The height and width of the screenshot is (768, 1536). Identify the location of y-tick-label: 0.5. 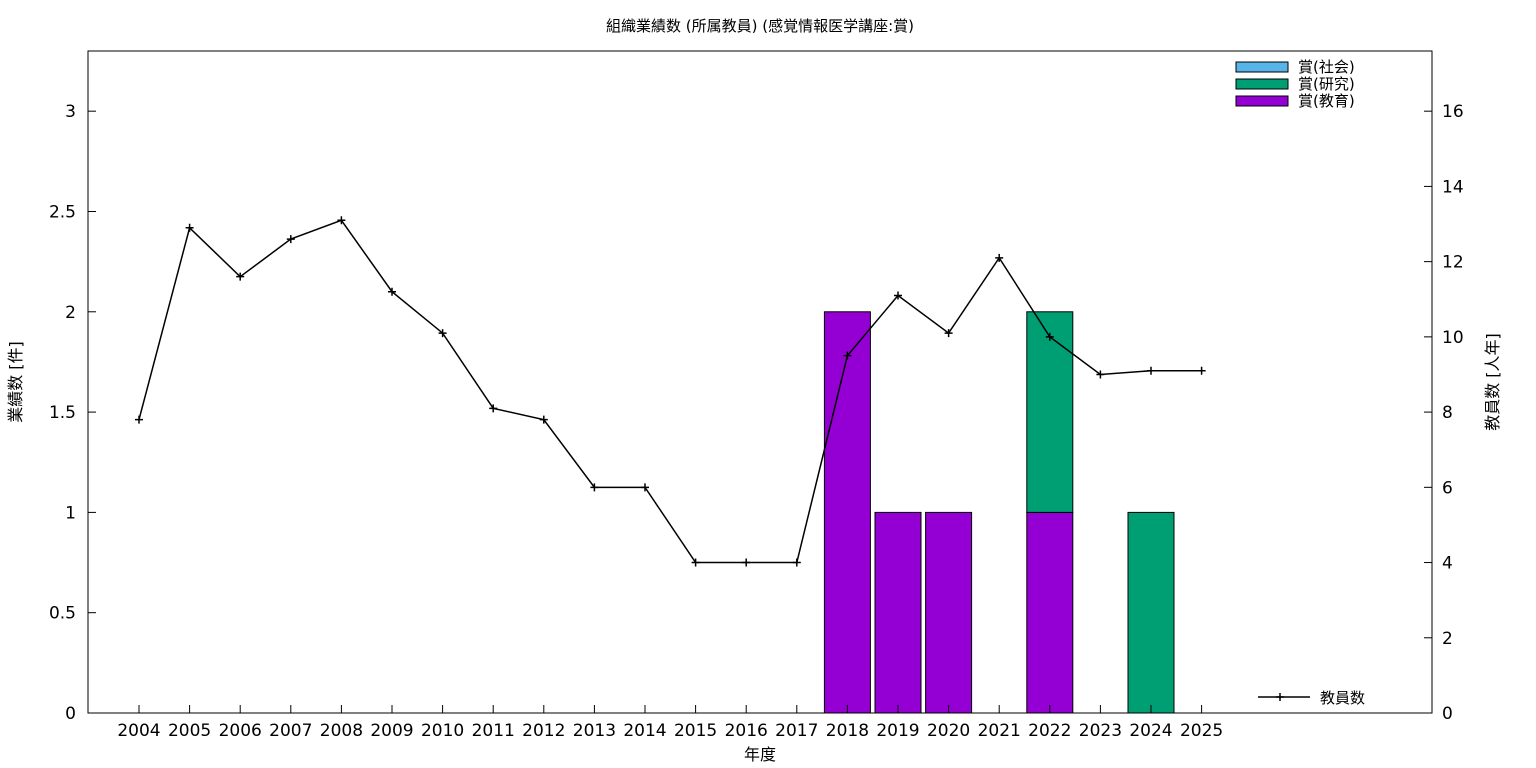
(62, 614).